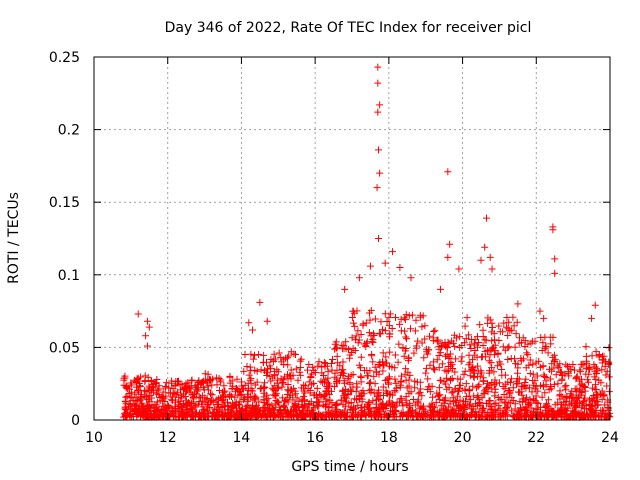  I want to click on y-tick-label: 0.2, so click(69, 131).